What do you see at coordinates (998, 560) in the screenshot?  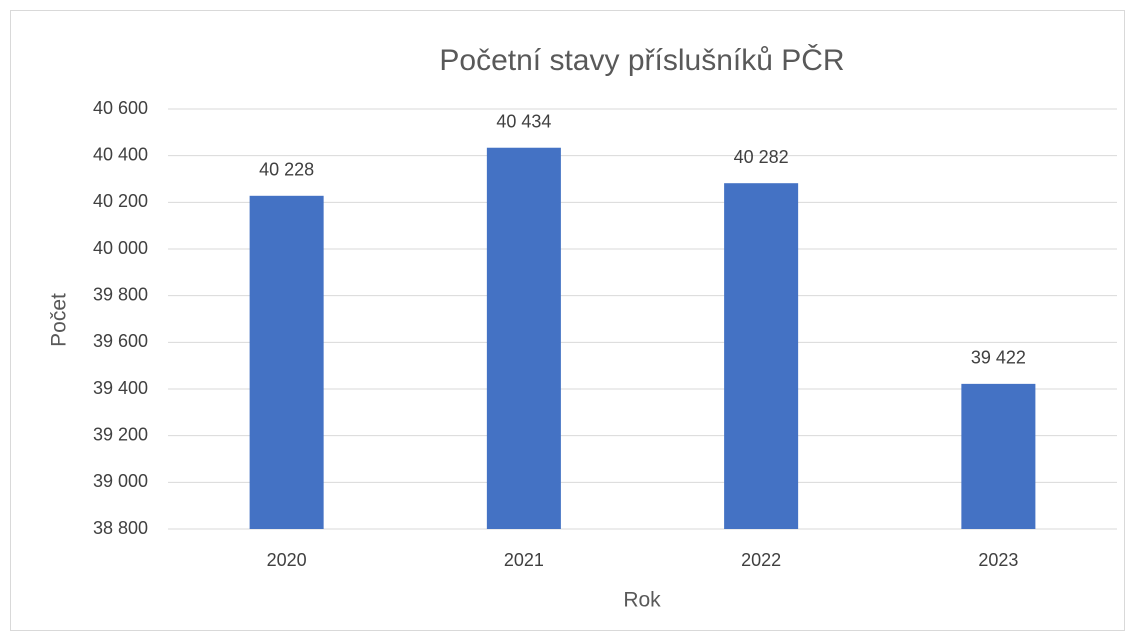 I see `x-tick-label: 2023` at bounding box center [998, 560].